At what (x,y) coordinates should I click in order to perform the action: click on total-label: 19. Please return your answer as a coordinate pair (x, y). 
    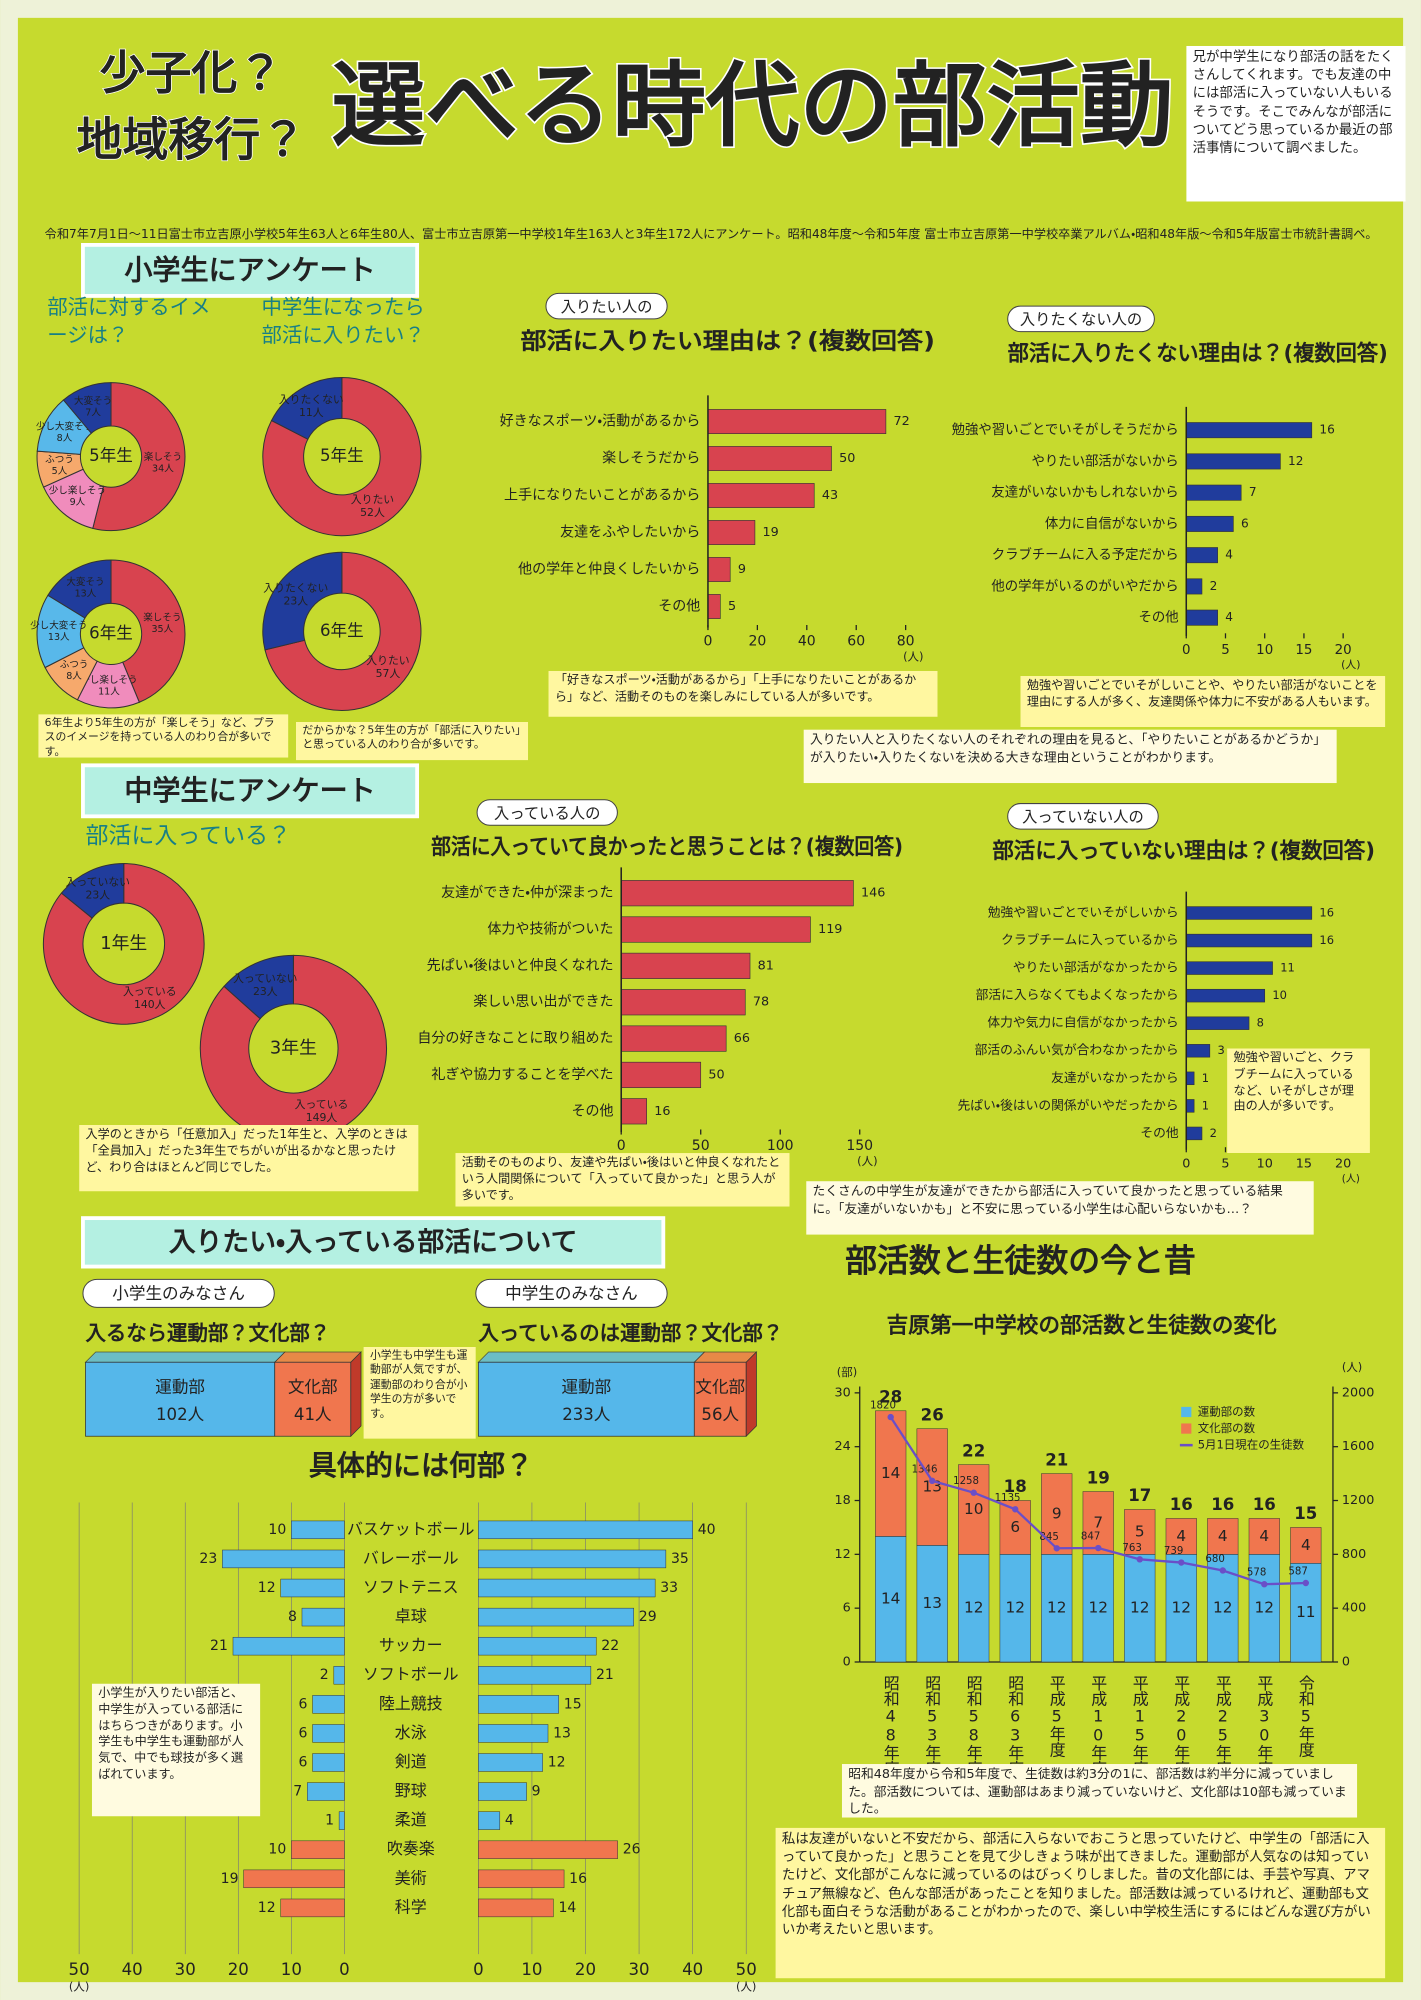
    Looking at the image, I should click on (1098, 1477).